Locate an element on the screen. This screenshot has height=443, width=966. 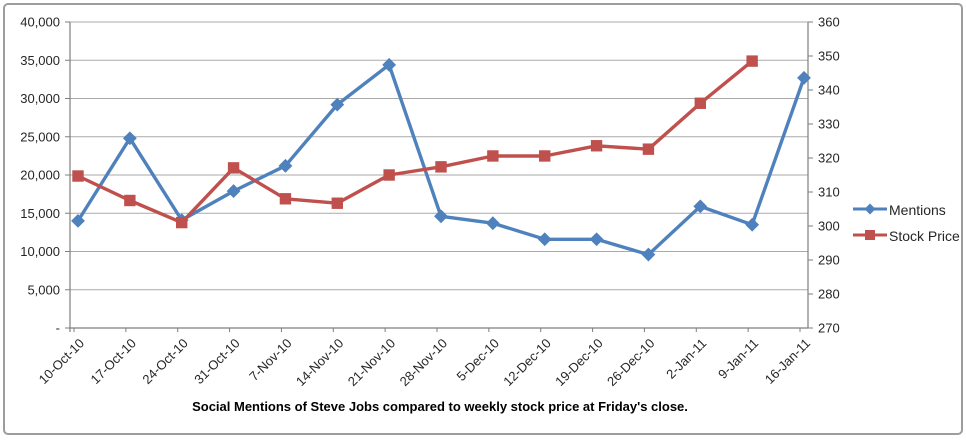
x-axis-tick-label: 26-Dec-10 is located at coordinates (631, 363).